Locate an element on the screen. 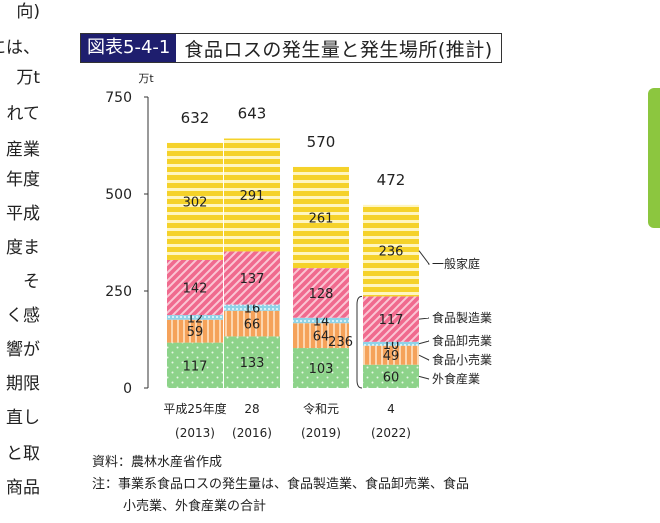  bar-value-label: 103 is located at coordinates (321, 369).